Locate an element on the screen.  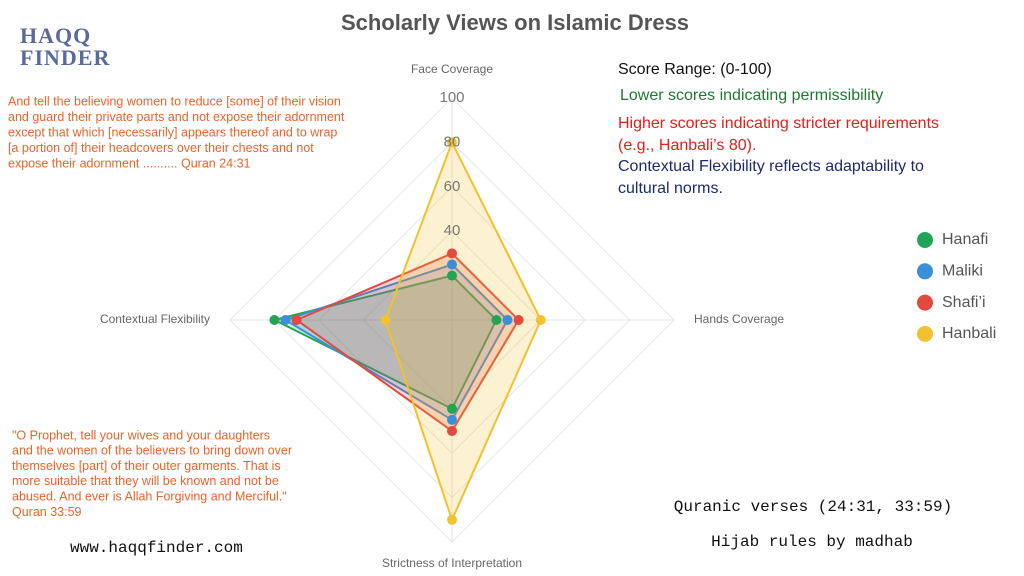
logo: FINDER is located at coordinates (65, 57).